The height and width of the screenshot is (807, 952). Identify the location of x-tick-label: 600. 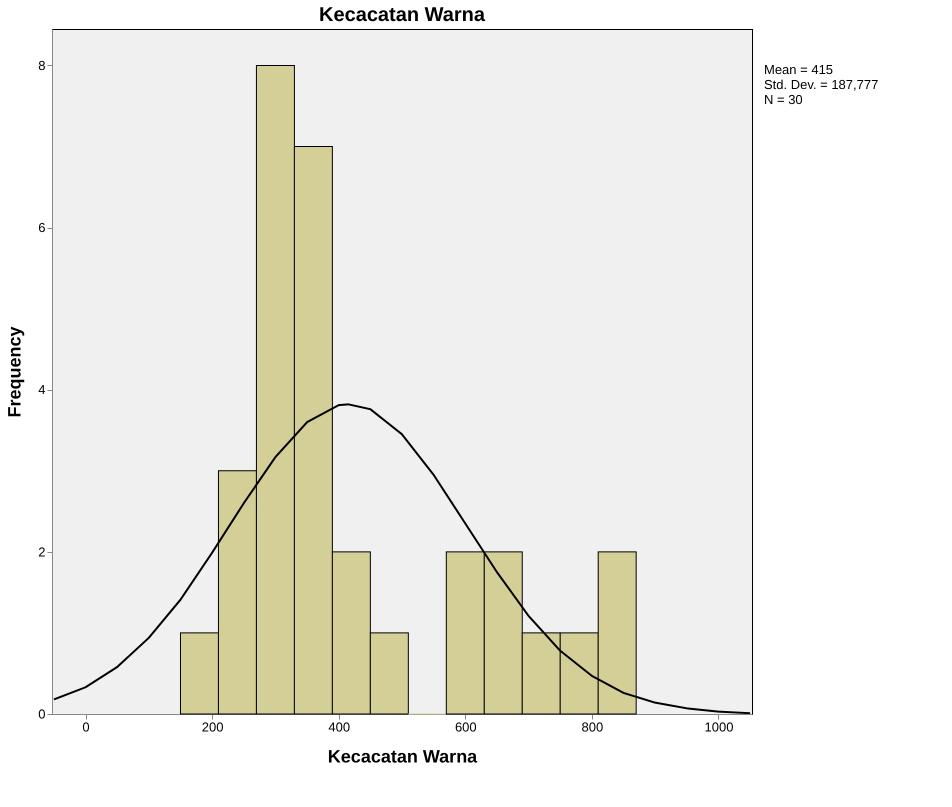
(465, 727).